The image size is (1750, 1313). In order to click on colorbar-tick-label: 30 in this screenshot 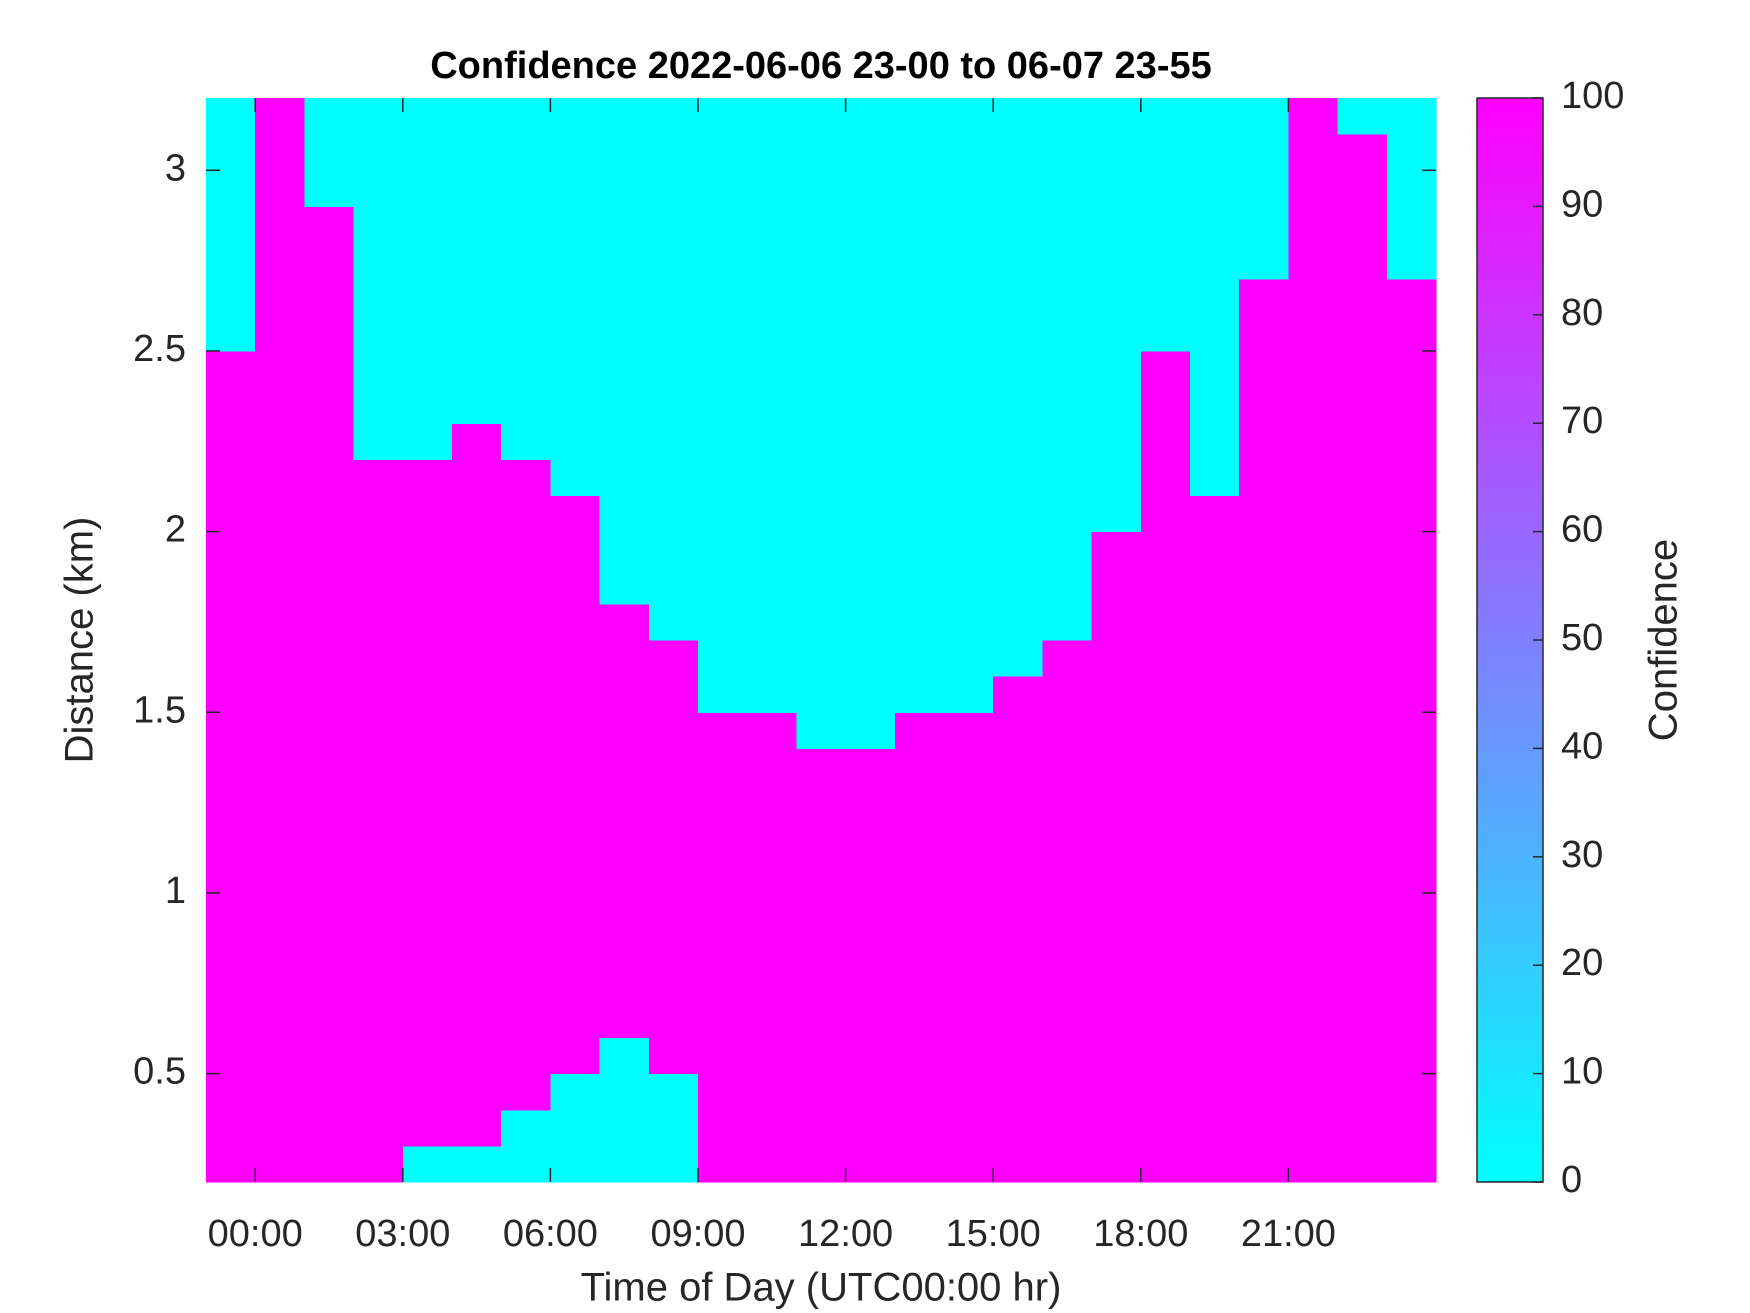, I will do `click(1582, 855)`.